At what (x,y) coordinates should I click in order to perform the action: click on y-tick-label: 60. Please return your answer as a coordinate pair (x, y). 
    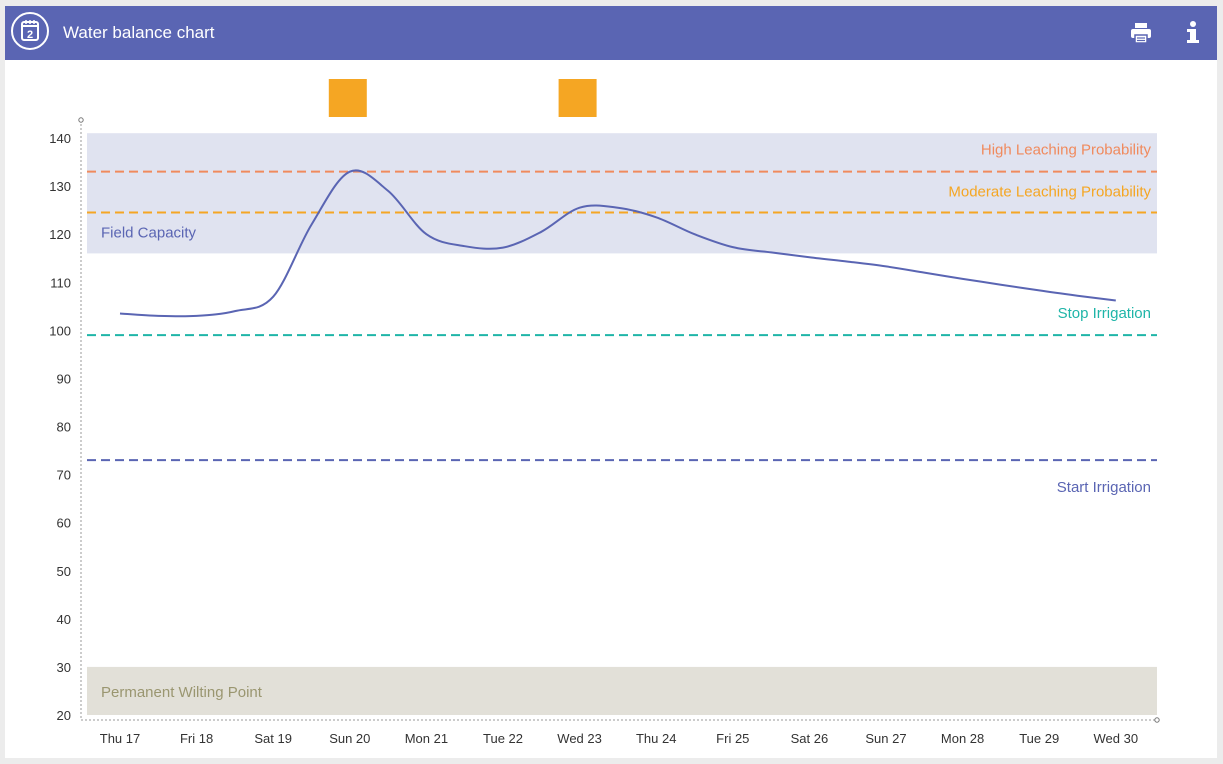
    Looking at the image, I should click on (64, 523).